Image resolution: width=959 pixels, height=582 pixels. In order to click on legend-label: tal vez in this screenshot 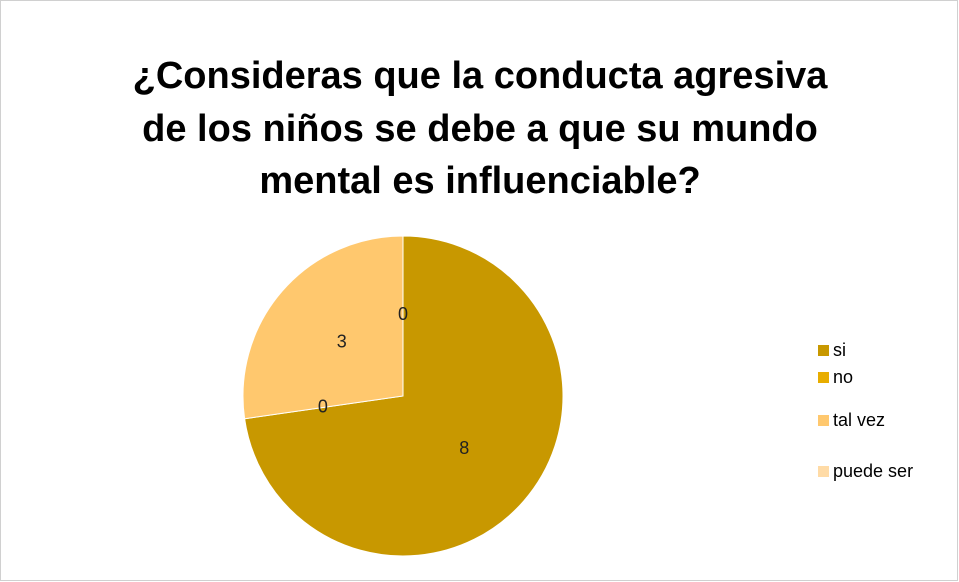, I will do `click(859, 420)`.